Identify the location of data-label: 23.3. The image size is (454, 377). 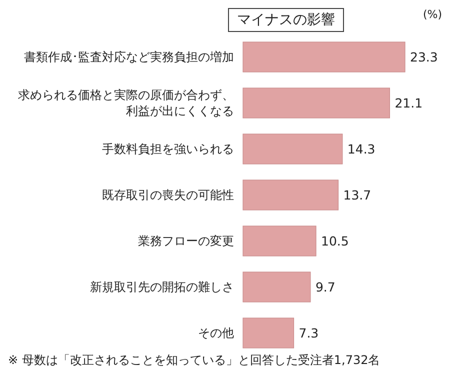
(424, 57).